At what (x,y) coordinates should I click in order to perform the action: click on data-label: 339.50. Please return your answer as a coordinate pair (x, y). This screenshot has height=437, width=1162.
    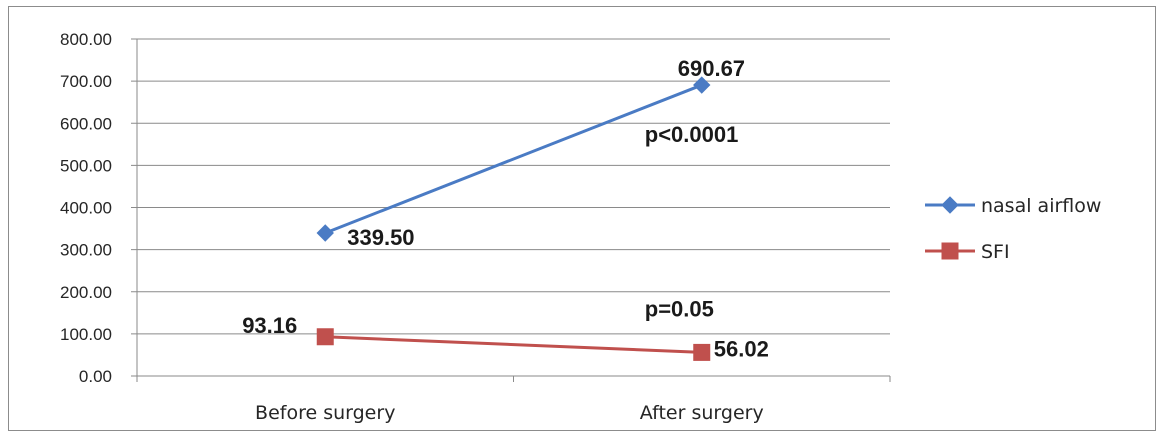
    Looking at the image, I should click on (380, 237).